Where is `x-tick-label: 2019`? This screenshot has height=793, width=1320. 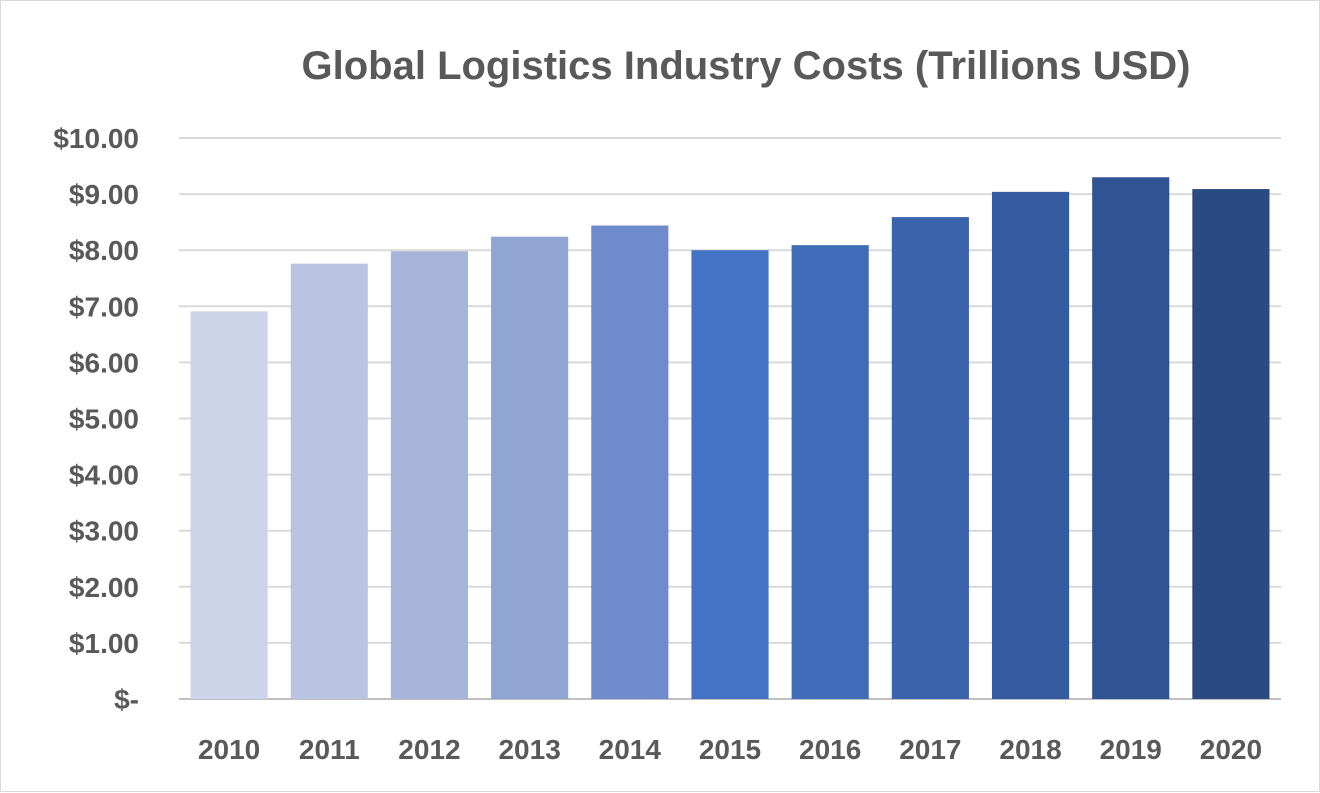 x-tick-label: 2019 is located at coordinates (1131, 749).